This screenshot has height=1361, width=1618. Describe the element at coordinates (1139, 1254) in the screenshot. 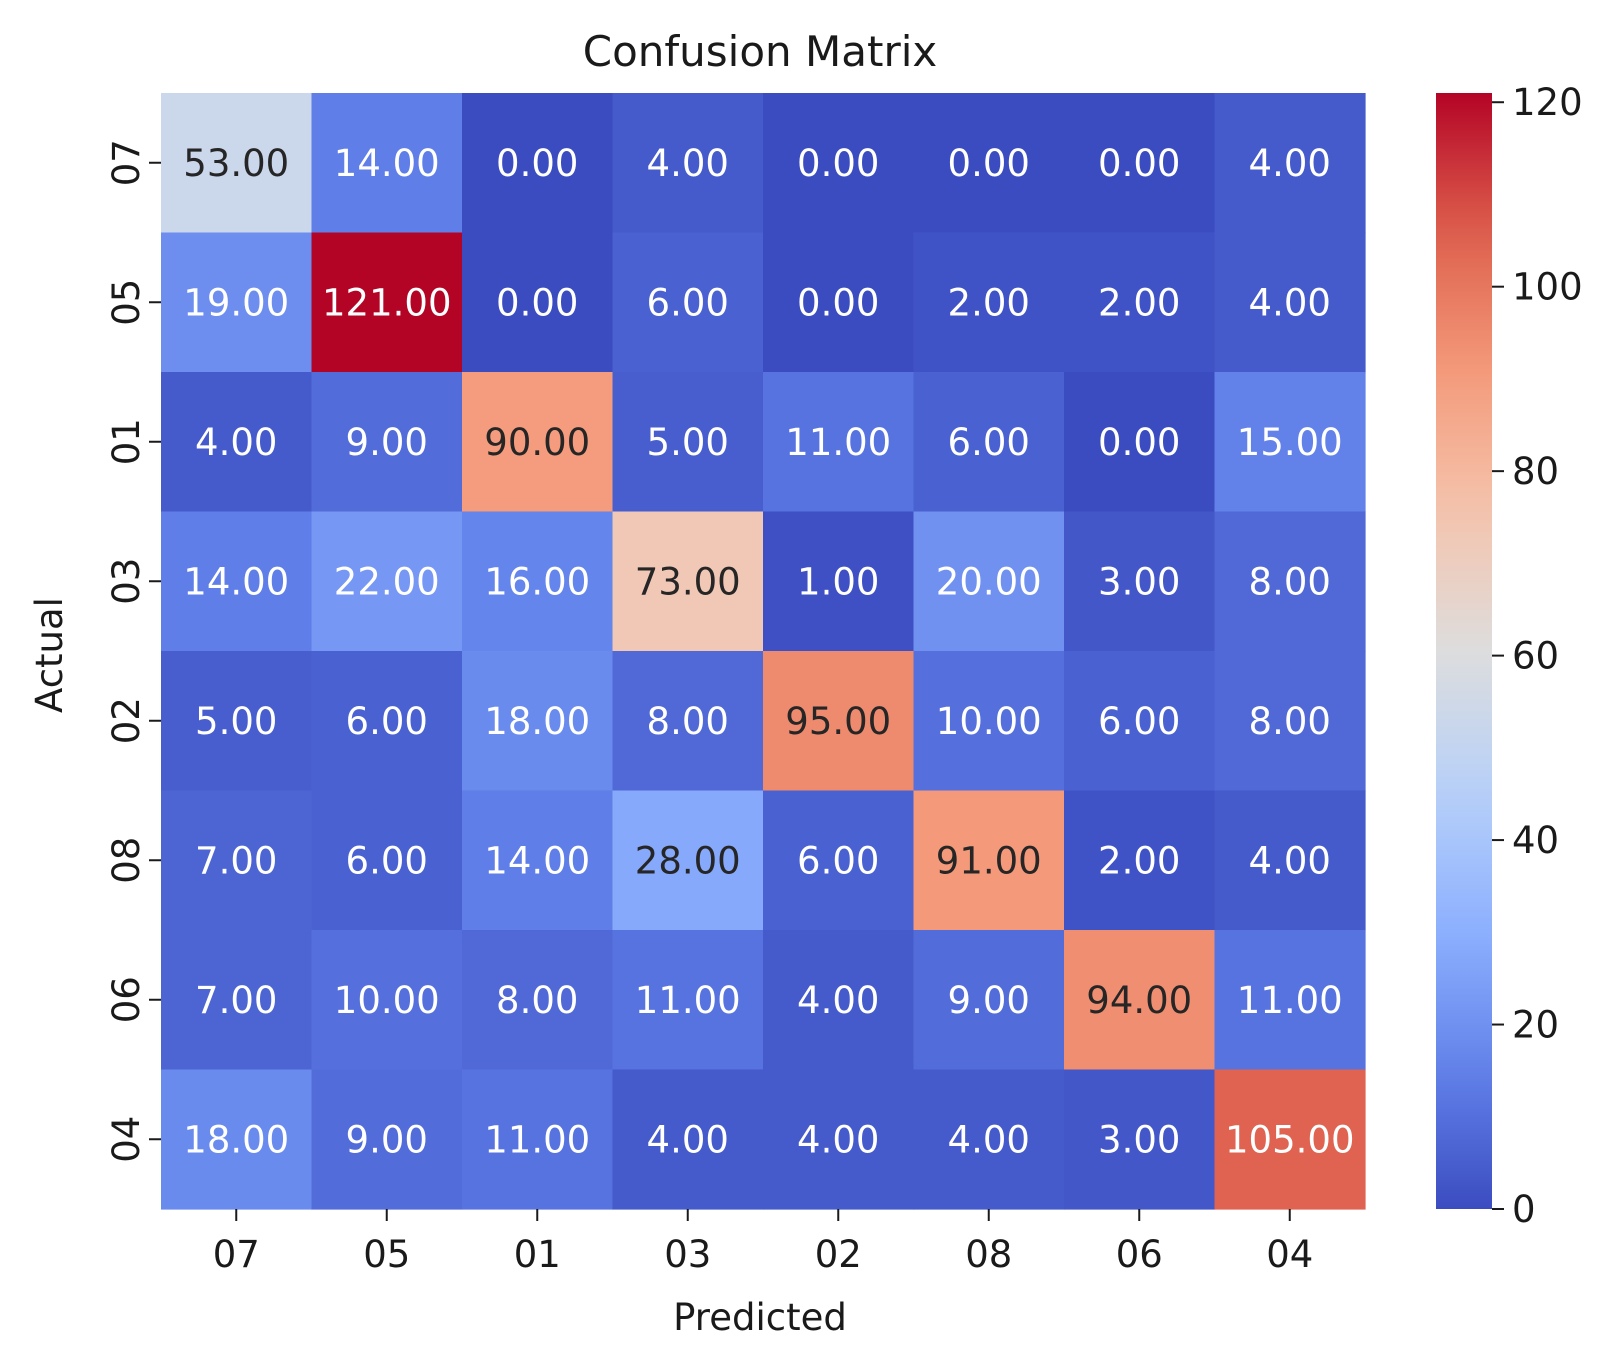

I see `x-tick-label: 06` at that location.